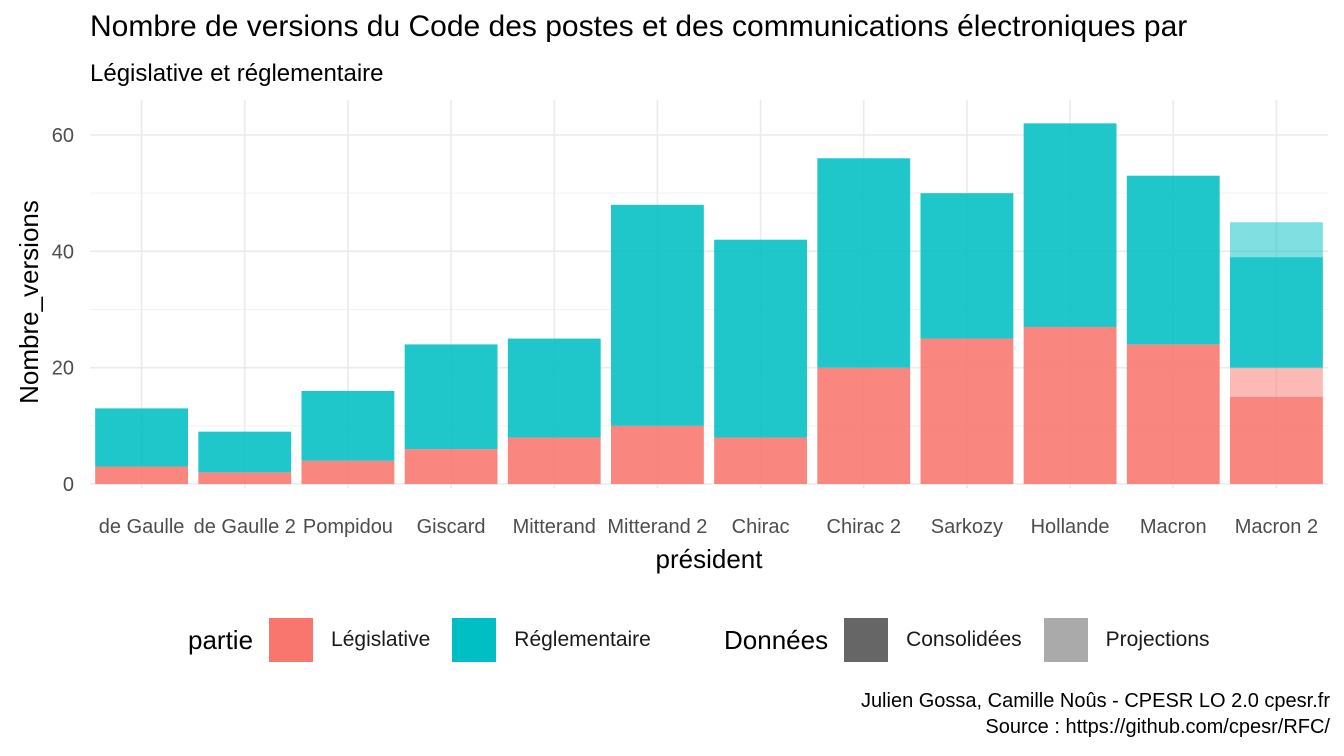 Image resolution: width=1344 pixels, height=756 pixels. Describe the element at coordinates (63, 252) in the screenshot. I see `y-tick-label: 40` at that location.